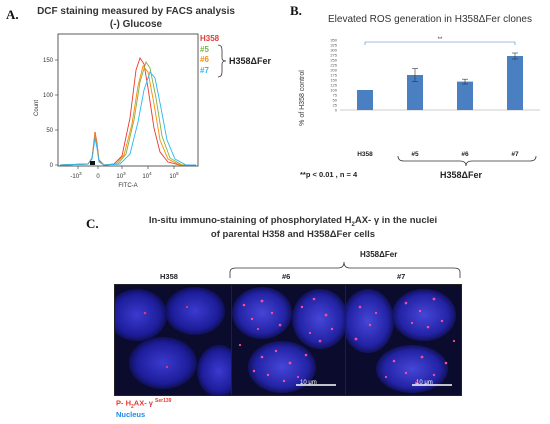  What do you see at coordinates (50, 113) in the screenshot?
I see `facs-y-ticks: 150 100 50 0` at bounding box center [50, 113].